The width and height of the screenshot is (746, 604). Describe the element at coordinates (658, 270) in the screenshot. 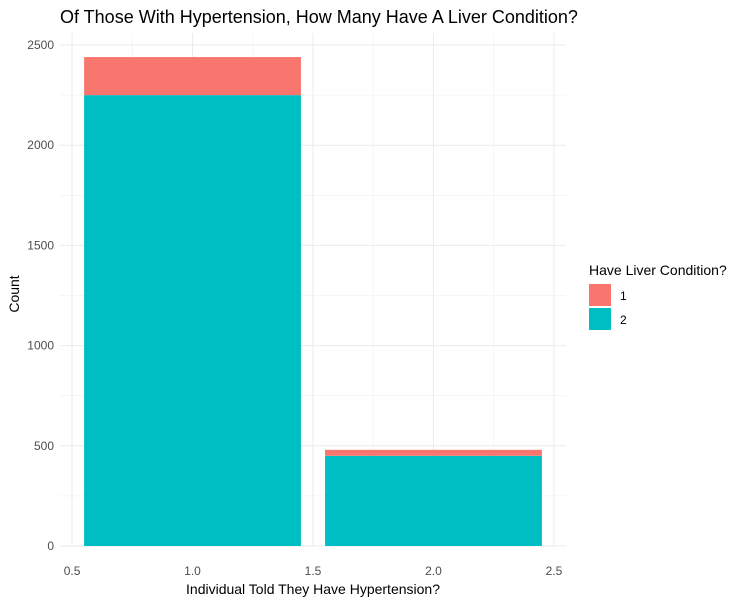

I see `legend-title: Have Liver Condition?` at that location.